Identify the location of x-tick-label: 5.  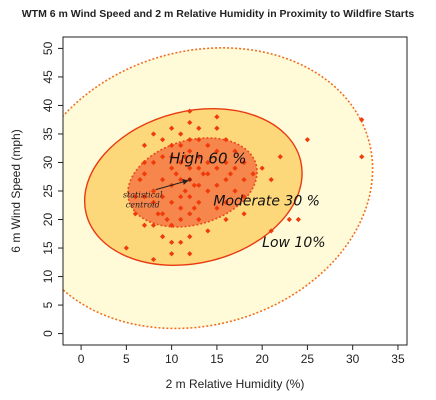
(126, 359).